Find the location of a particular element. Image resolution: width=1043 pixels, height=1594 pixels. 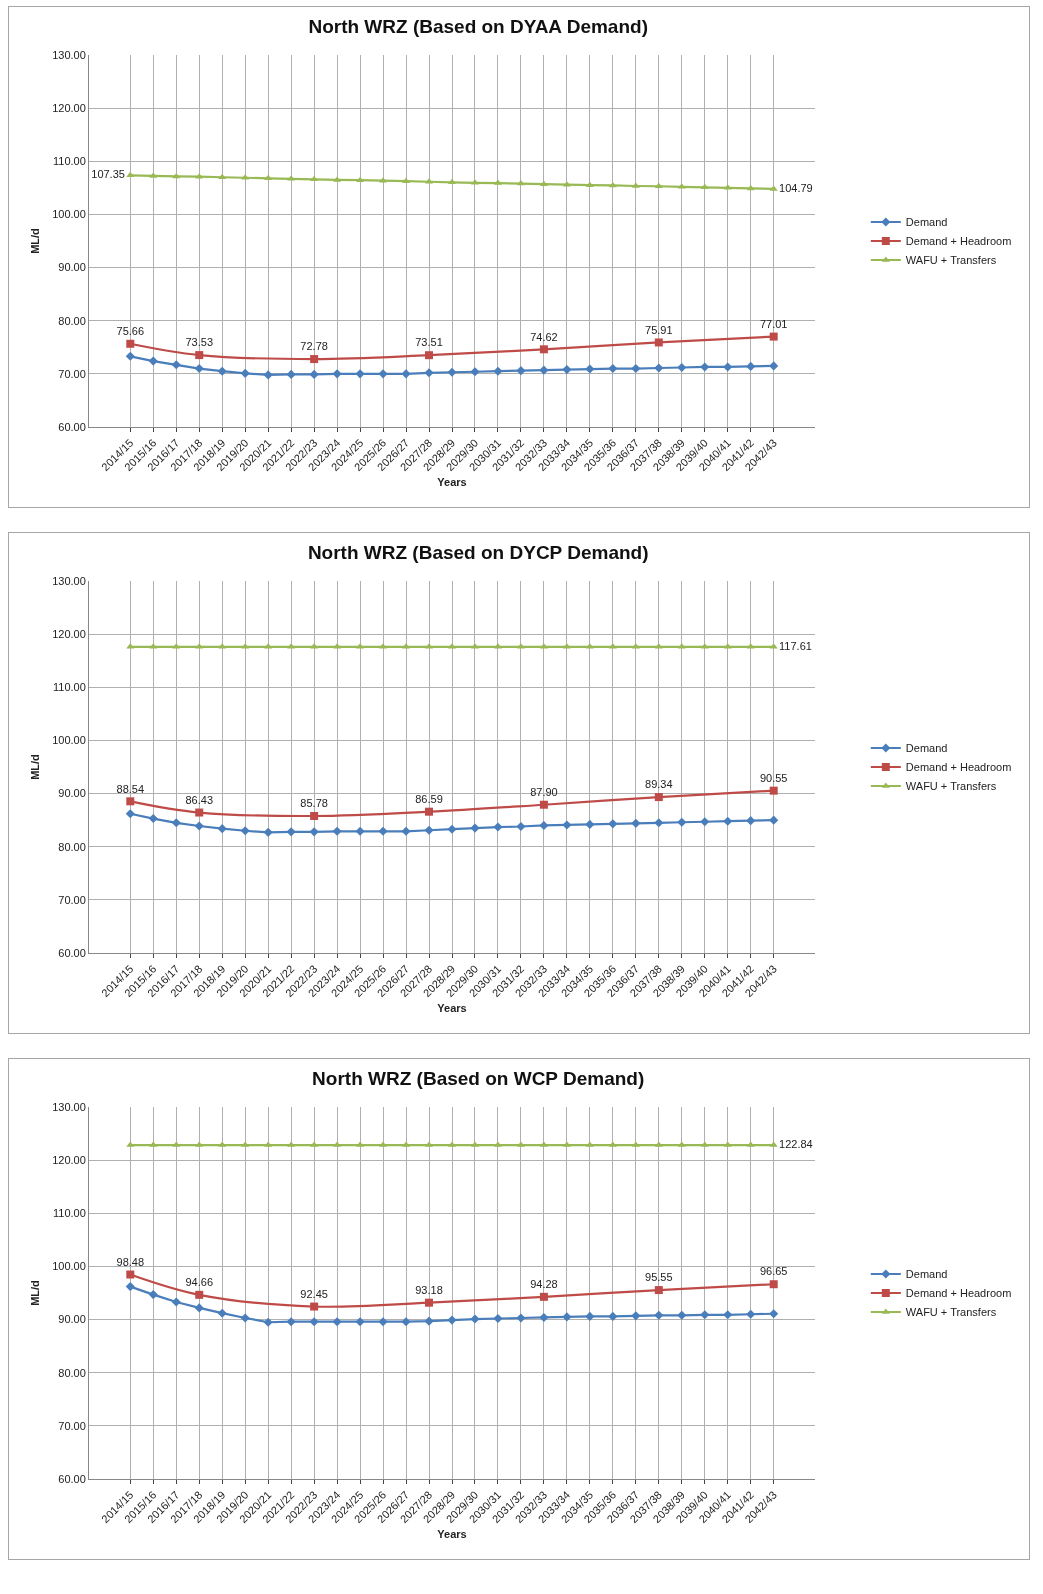

data-label: 107.35 is located at coordinates (108, 174).